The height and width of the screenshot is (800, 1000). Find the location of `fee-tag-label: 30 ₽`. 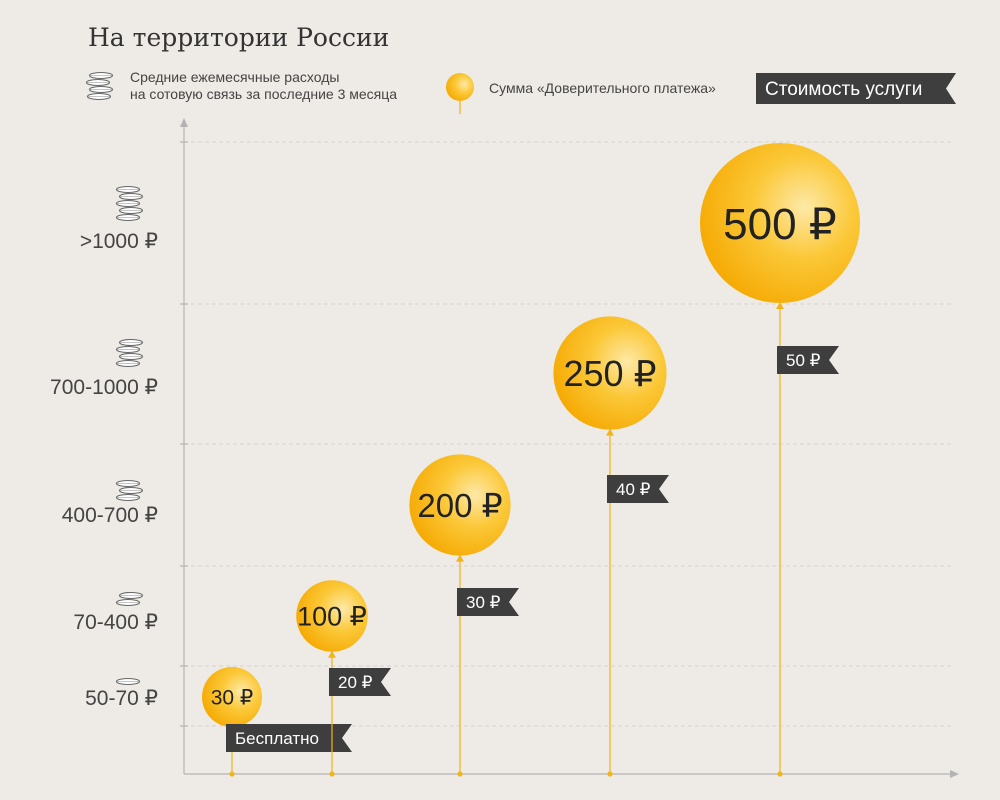

fee-tag-label: 30 ₽ is located at coordinates (483, 602).